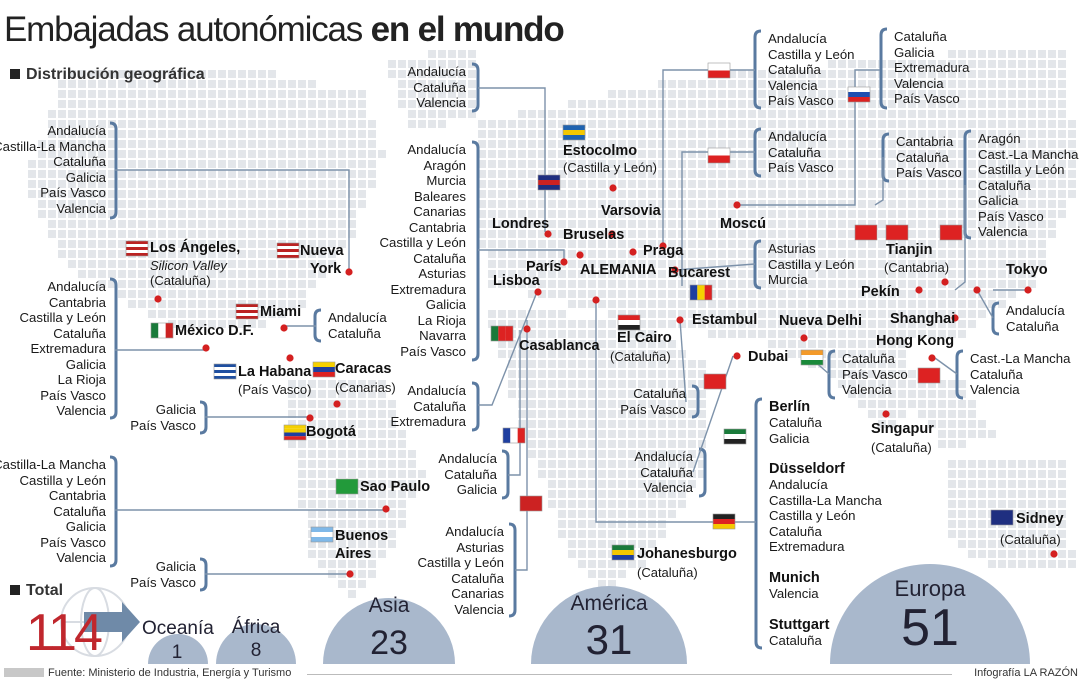 This screenshot has width=1084, height=684. What do you see at coordinates (807, 469) in the screenshot?
I see `city-dusseldorf: Düsseldorf` at bounding box center [807, 469].